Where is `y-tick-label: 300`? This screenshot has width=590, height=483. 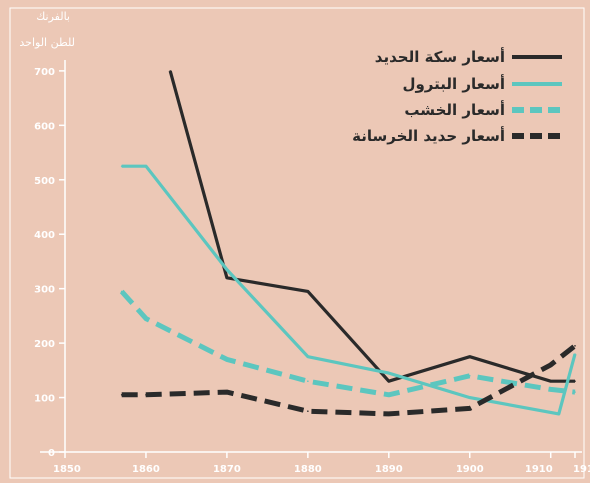 y-tick-label: 300 is located at coordinates (44, 290).